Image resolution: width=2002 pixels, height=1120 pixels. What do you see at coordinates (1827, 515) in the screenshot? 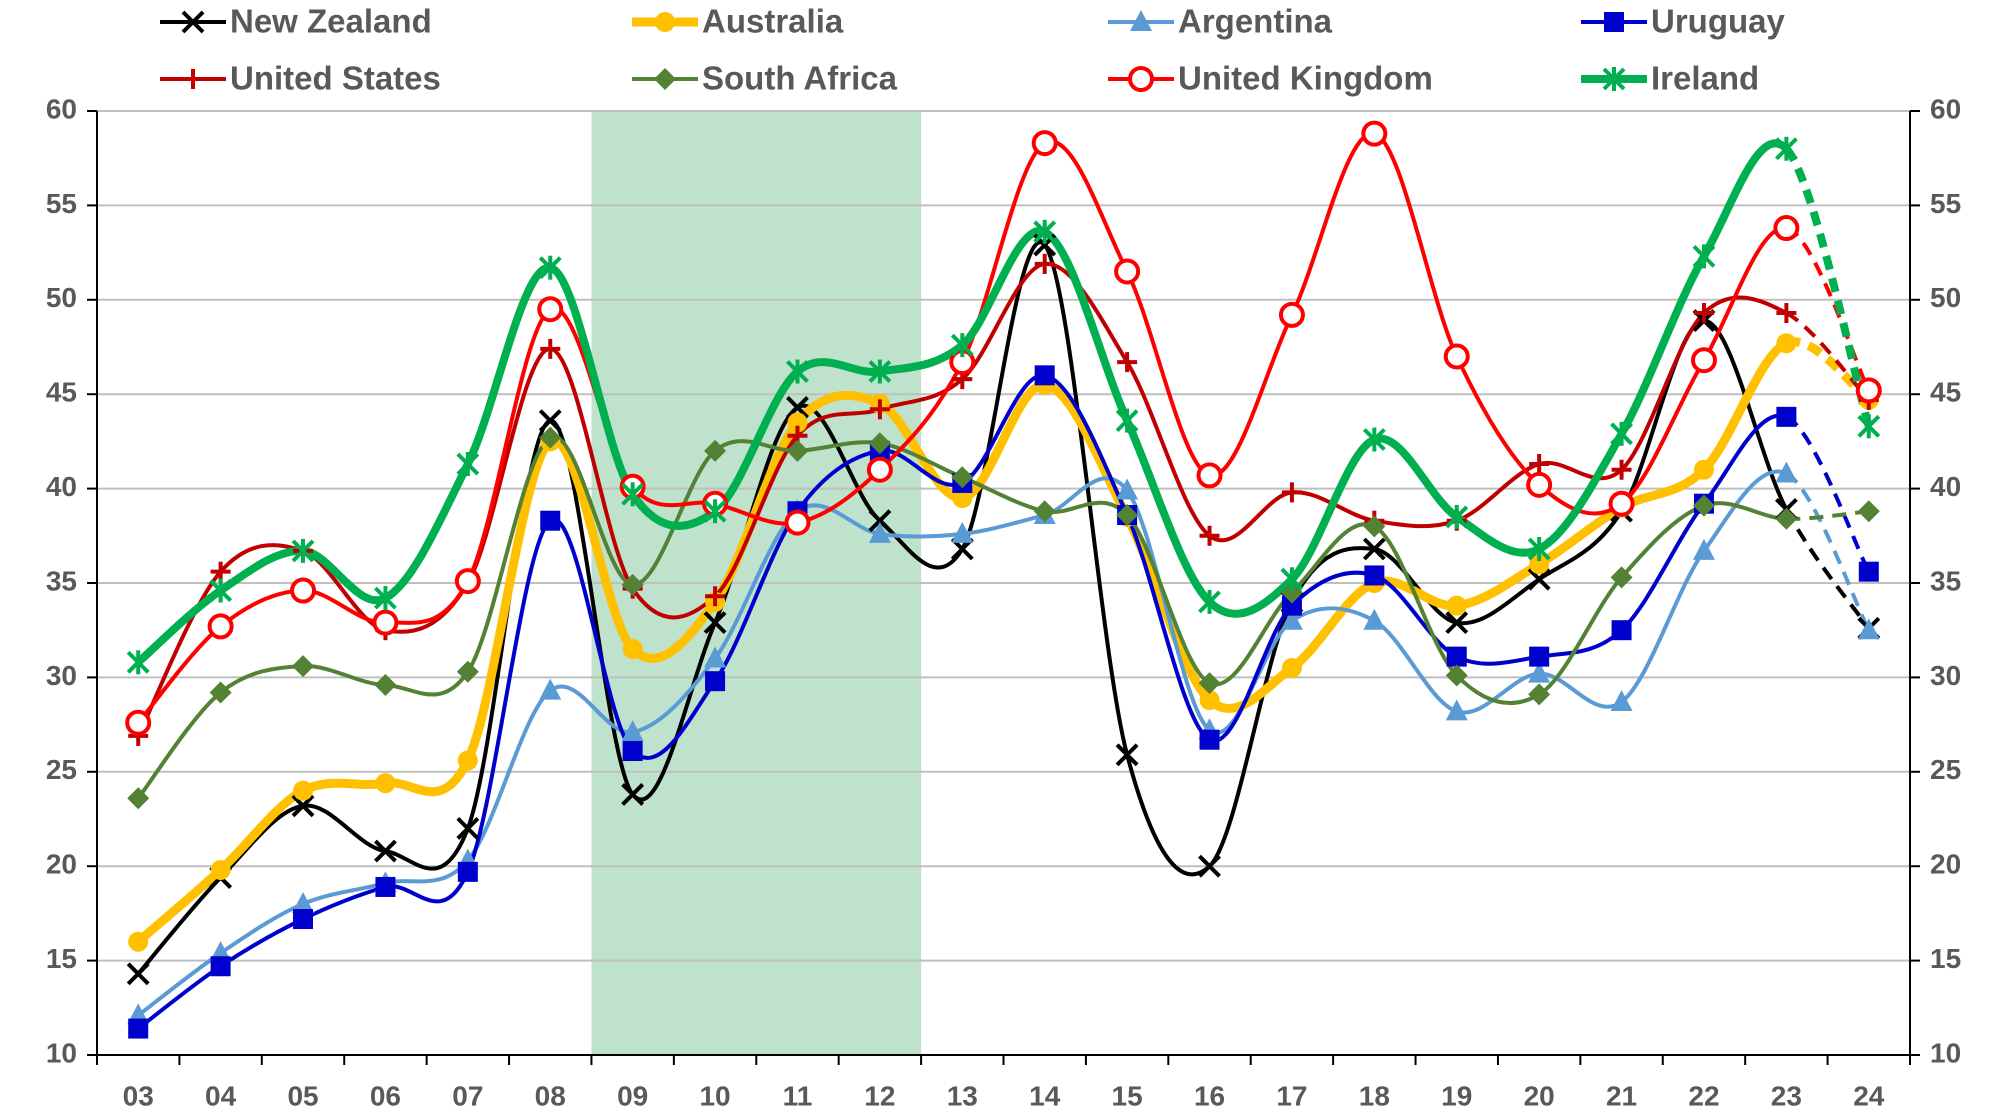
I see `series-line-dashed` at bounding box center [1827, 515].